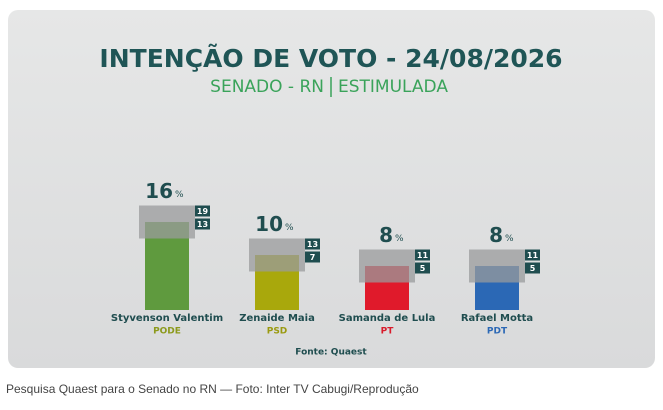  What do you see at coordinates (497, 318) in the screenshot?
I see `category-label: Rafael Motta` at bounding box center [497, 318].